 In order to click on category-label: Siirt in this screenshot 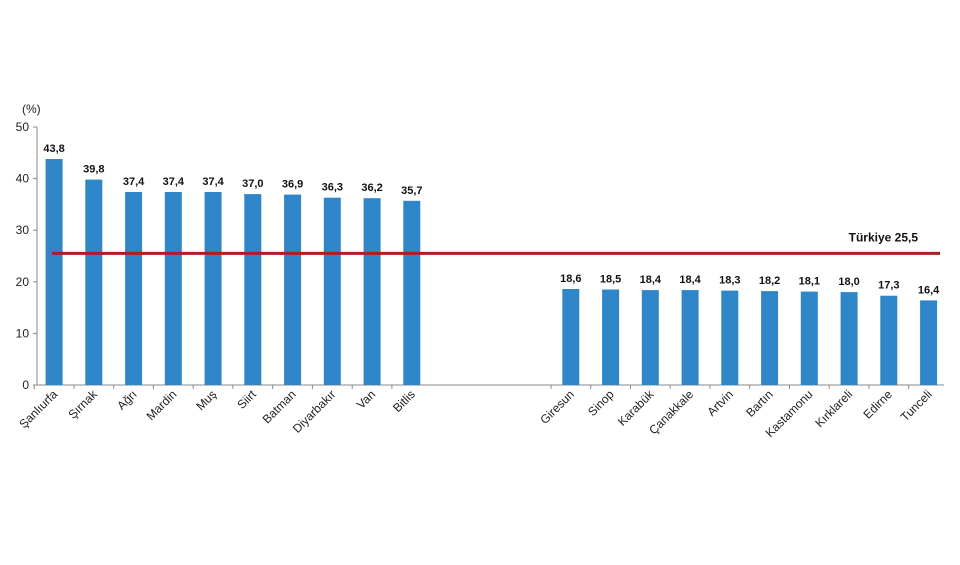, I will do `click(246, 399)`.